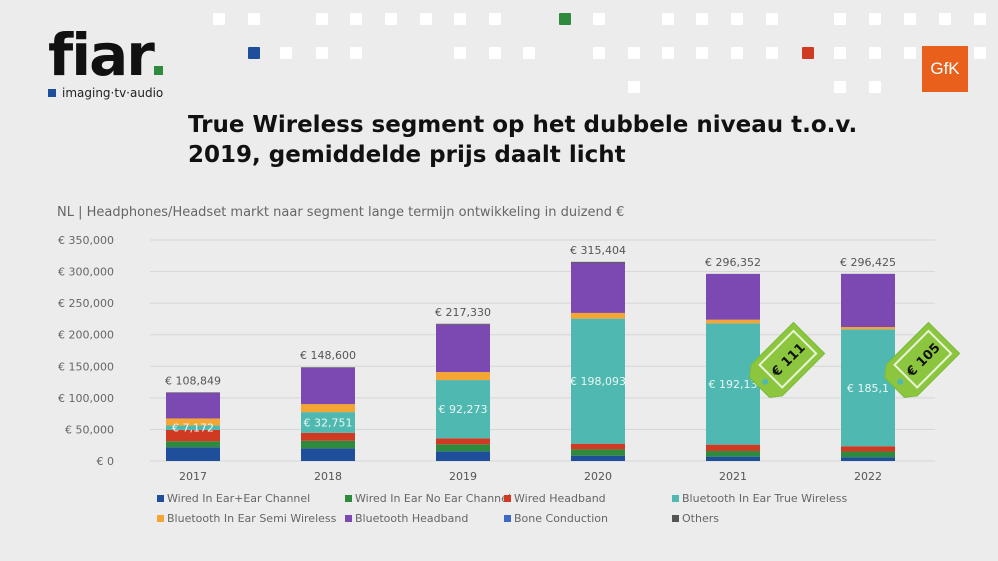  I want to click on x-tick-label: 2019, so click(463, 476).